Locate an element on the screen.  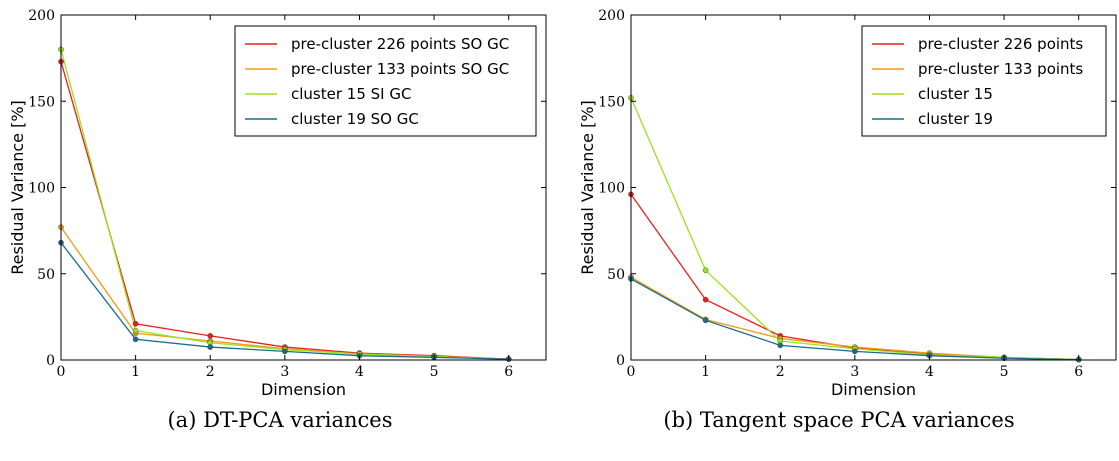
caption-a: (a) DT-PCA variances is located at coordinates (280, 420).